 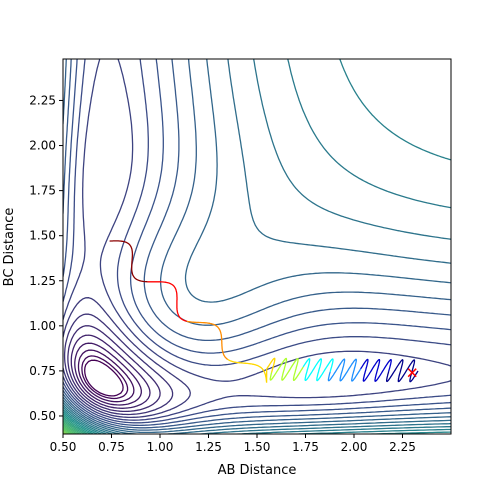 What do you see at coordinates (42, 281) in the screenshot?
I see `y-tick-label: 1.25` at bounding box center [42, 281].